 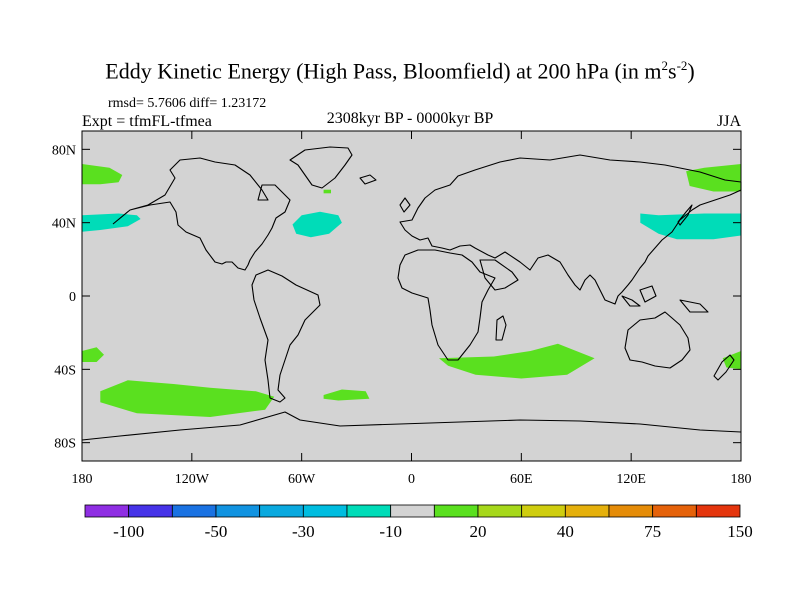 What do you see at coordinates (128, 531) in the screenshot?
I see `colorbar-label: -100` at bounding box center [128, 531].